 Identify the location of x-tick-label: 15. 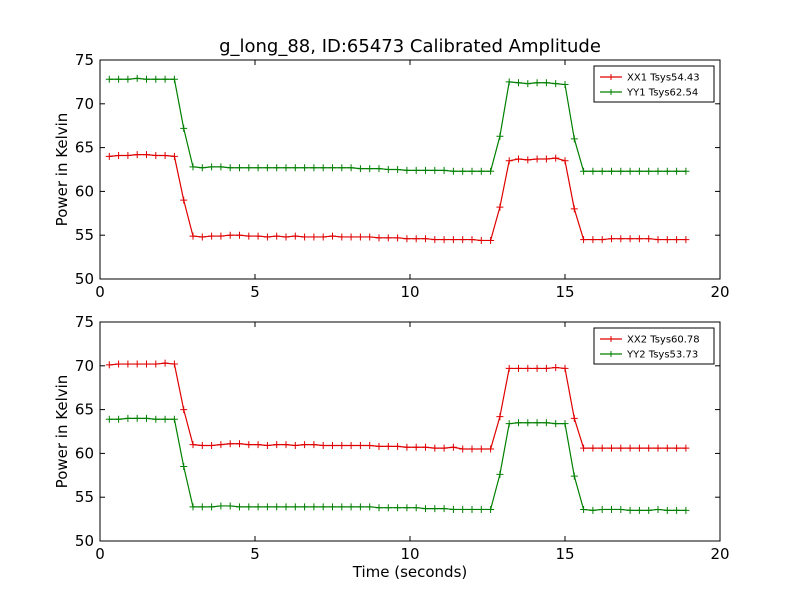
(564, 554).